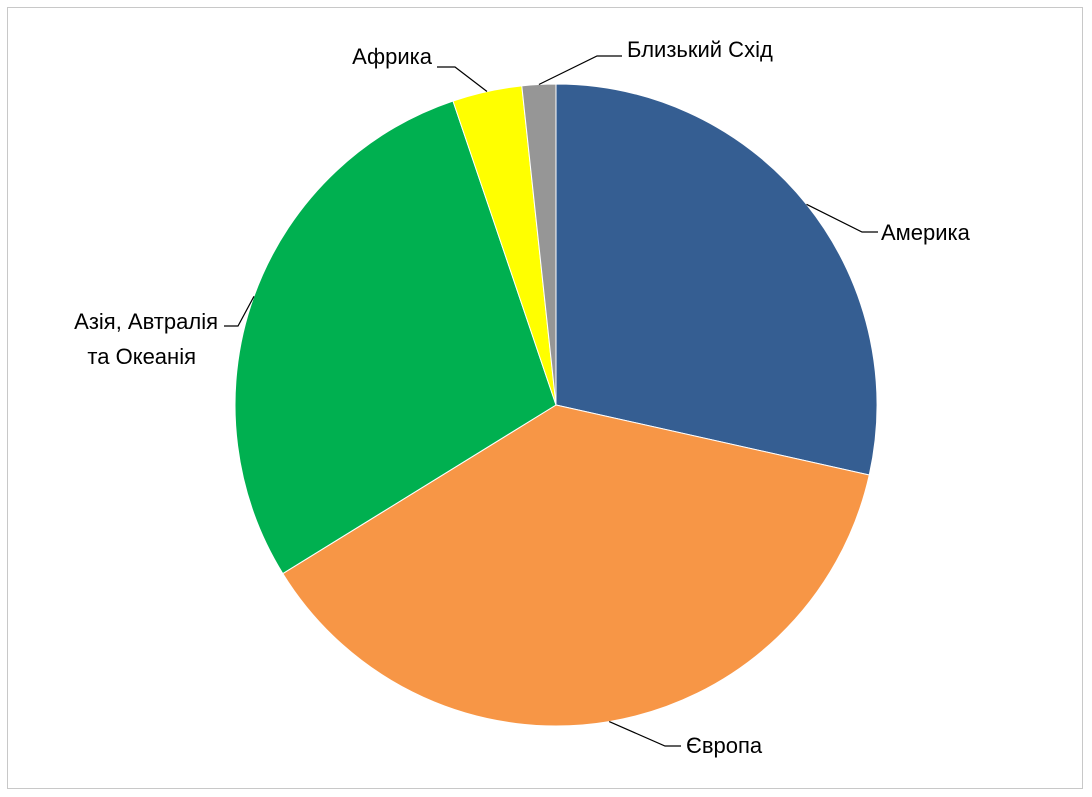  What do you see at coordinates (926, 232) in the screenshot?
I see `label-america: Америка` at bounding box center [926, 232].